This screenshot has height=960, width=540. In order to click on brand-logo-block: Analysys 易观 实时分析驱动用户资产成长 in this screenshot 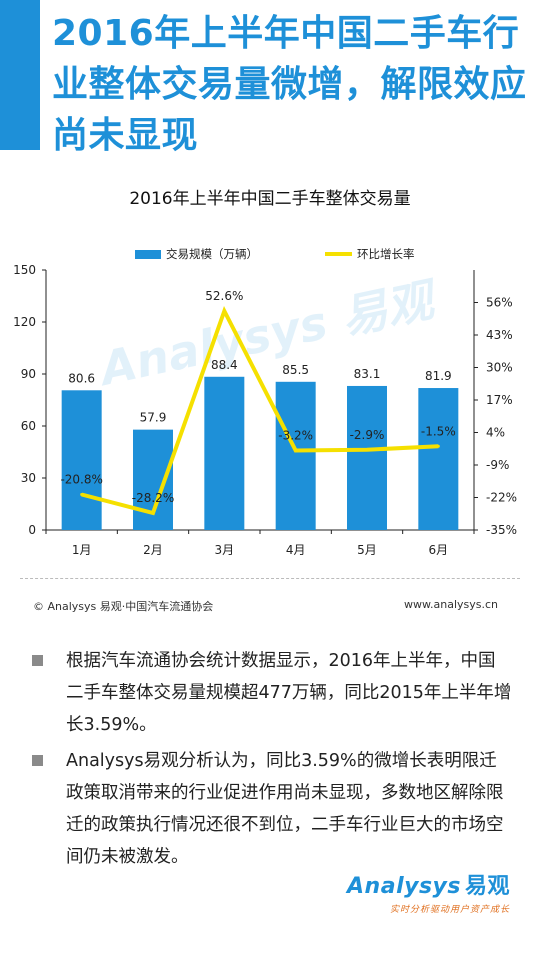, I will do `click(428, 891)`.